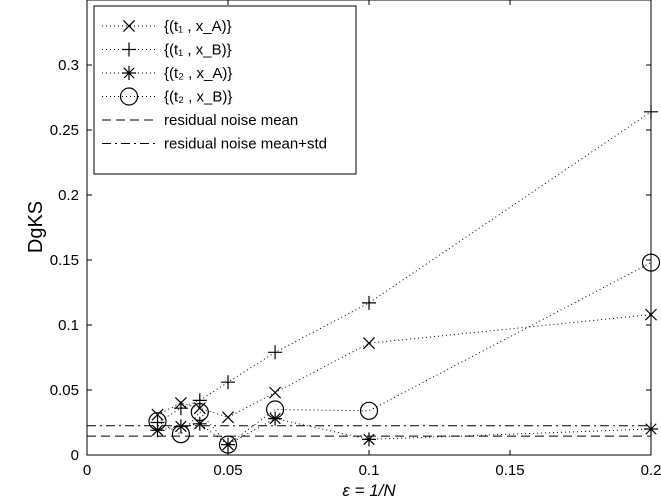 This screenshot has height=504, width=661. I want to click on legend-item-6: residual noise mean+std, so click(214, 144).